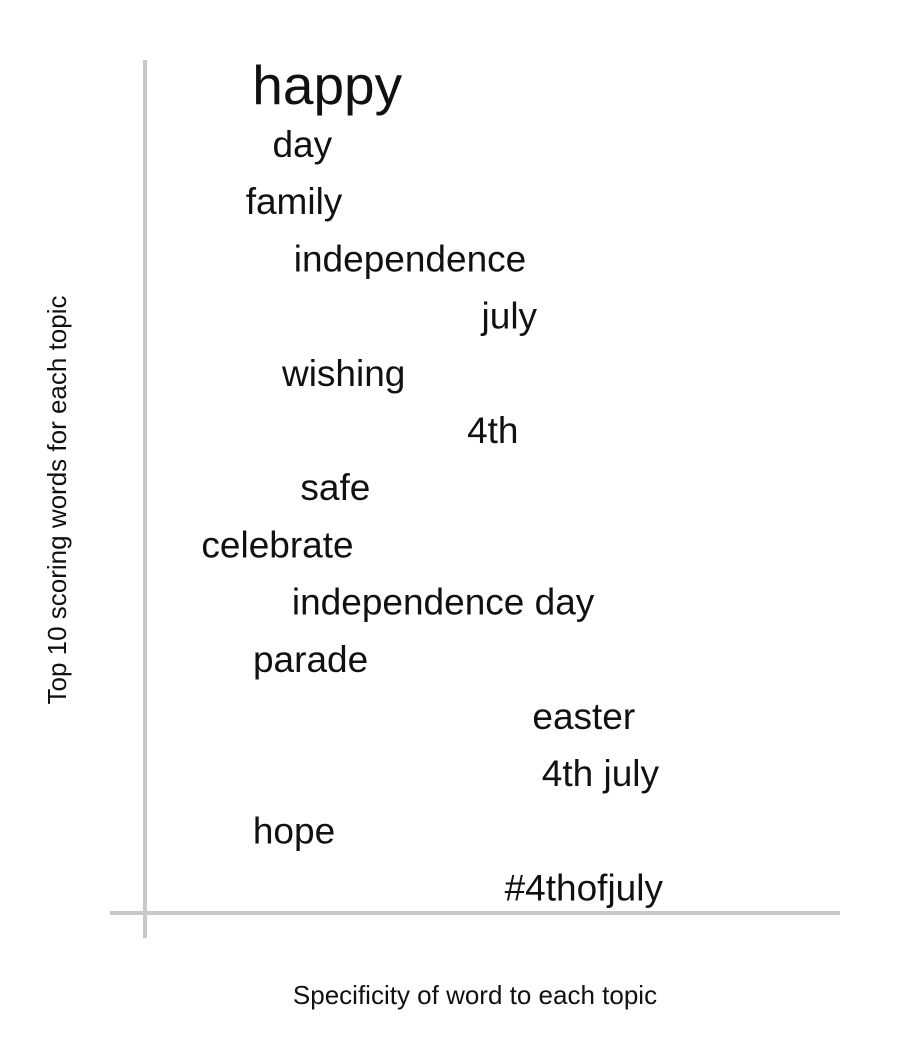 Image resolution: width=900 pixels, height=1050 pixels. What do you see at coordinates (583, 716) in the screenshot?
I see `word-label-12: easter` at bounding box center [583, 716].